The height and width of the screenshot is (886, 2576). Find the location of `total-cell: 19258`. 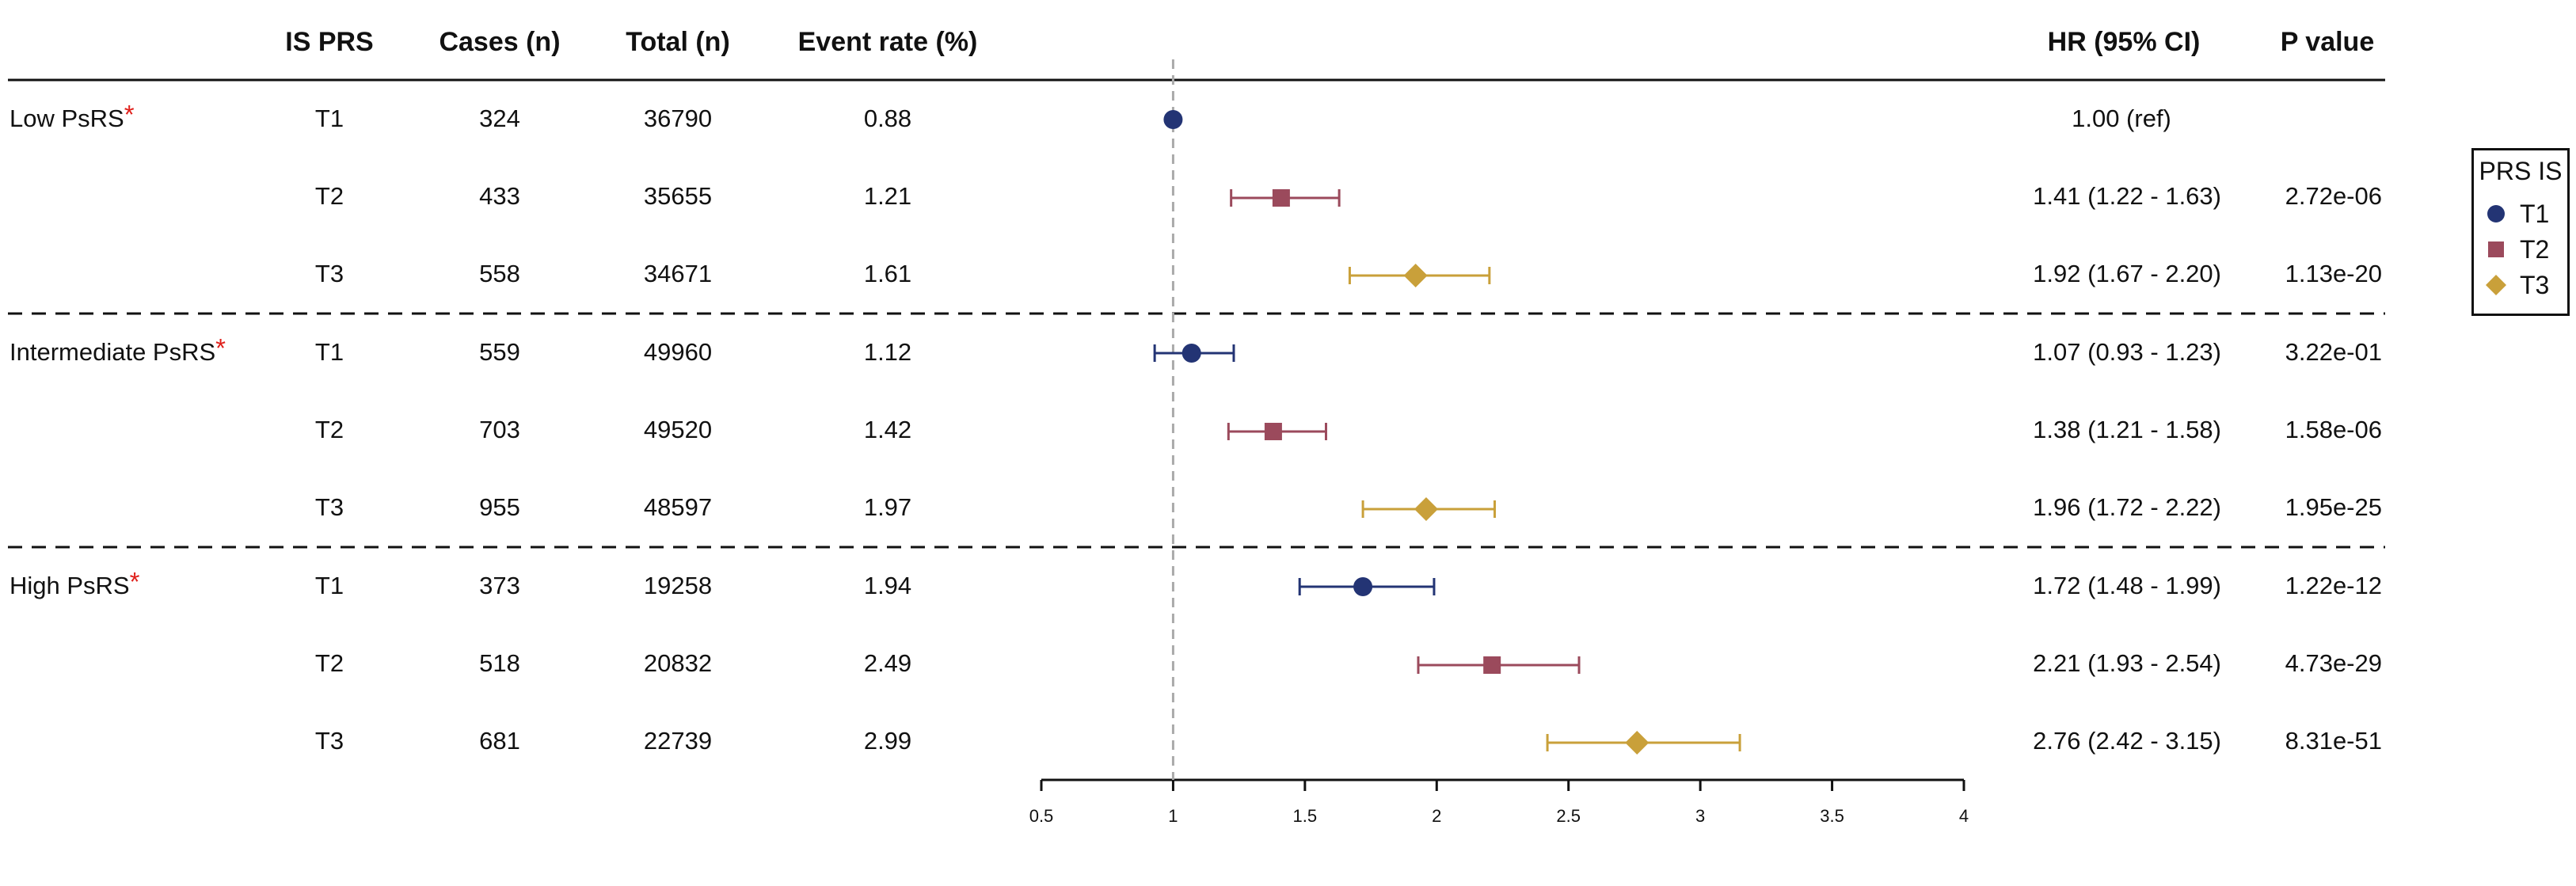

total-cell: 19258 is located at coordinates (678, 585).